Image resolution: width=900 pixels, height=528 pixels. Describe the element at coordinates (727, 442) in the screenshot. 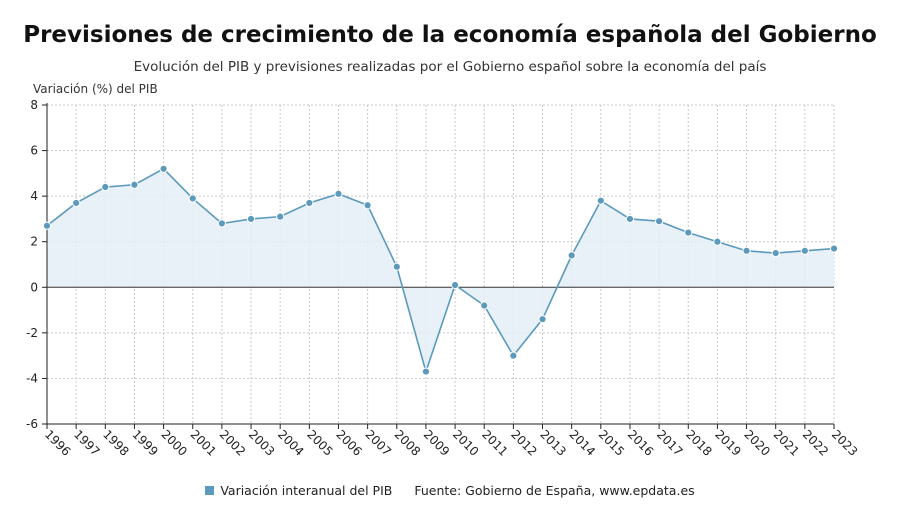

I see `x-tick-label: 2019` at that location.